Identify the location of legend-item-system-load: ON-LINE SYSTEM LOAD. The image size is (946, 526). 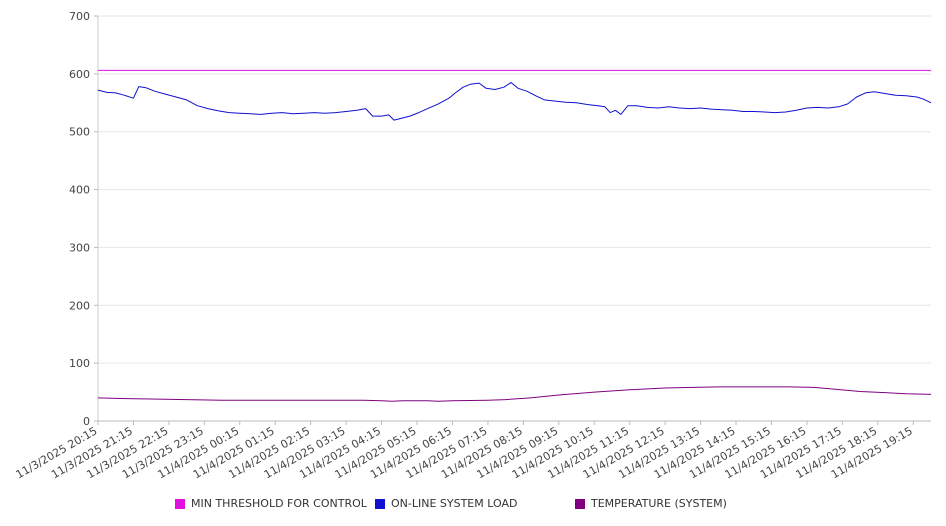
(446, 503).